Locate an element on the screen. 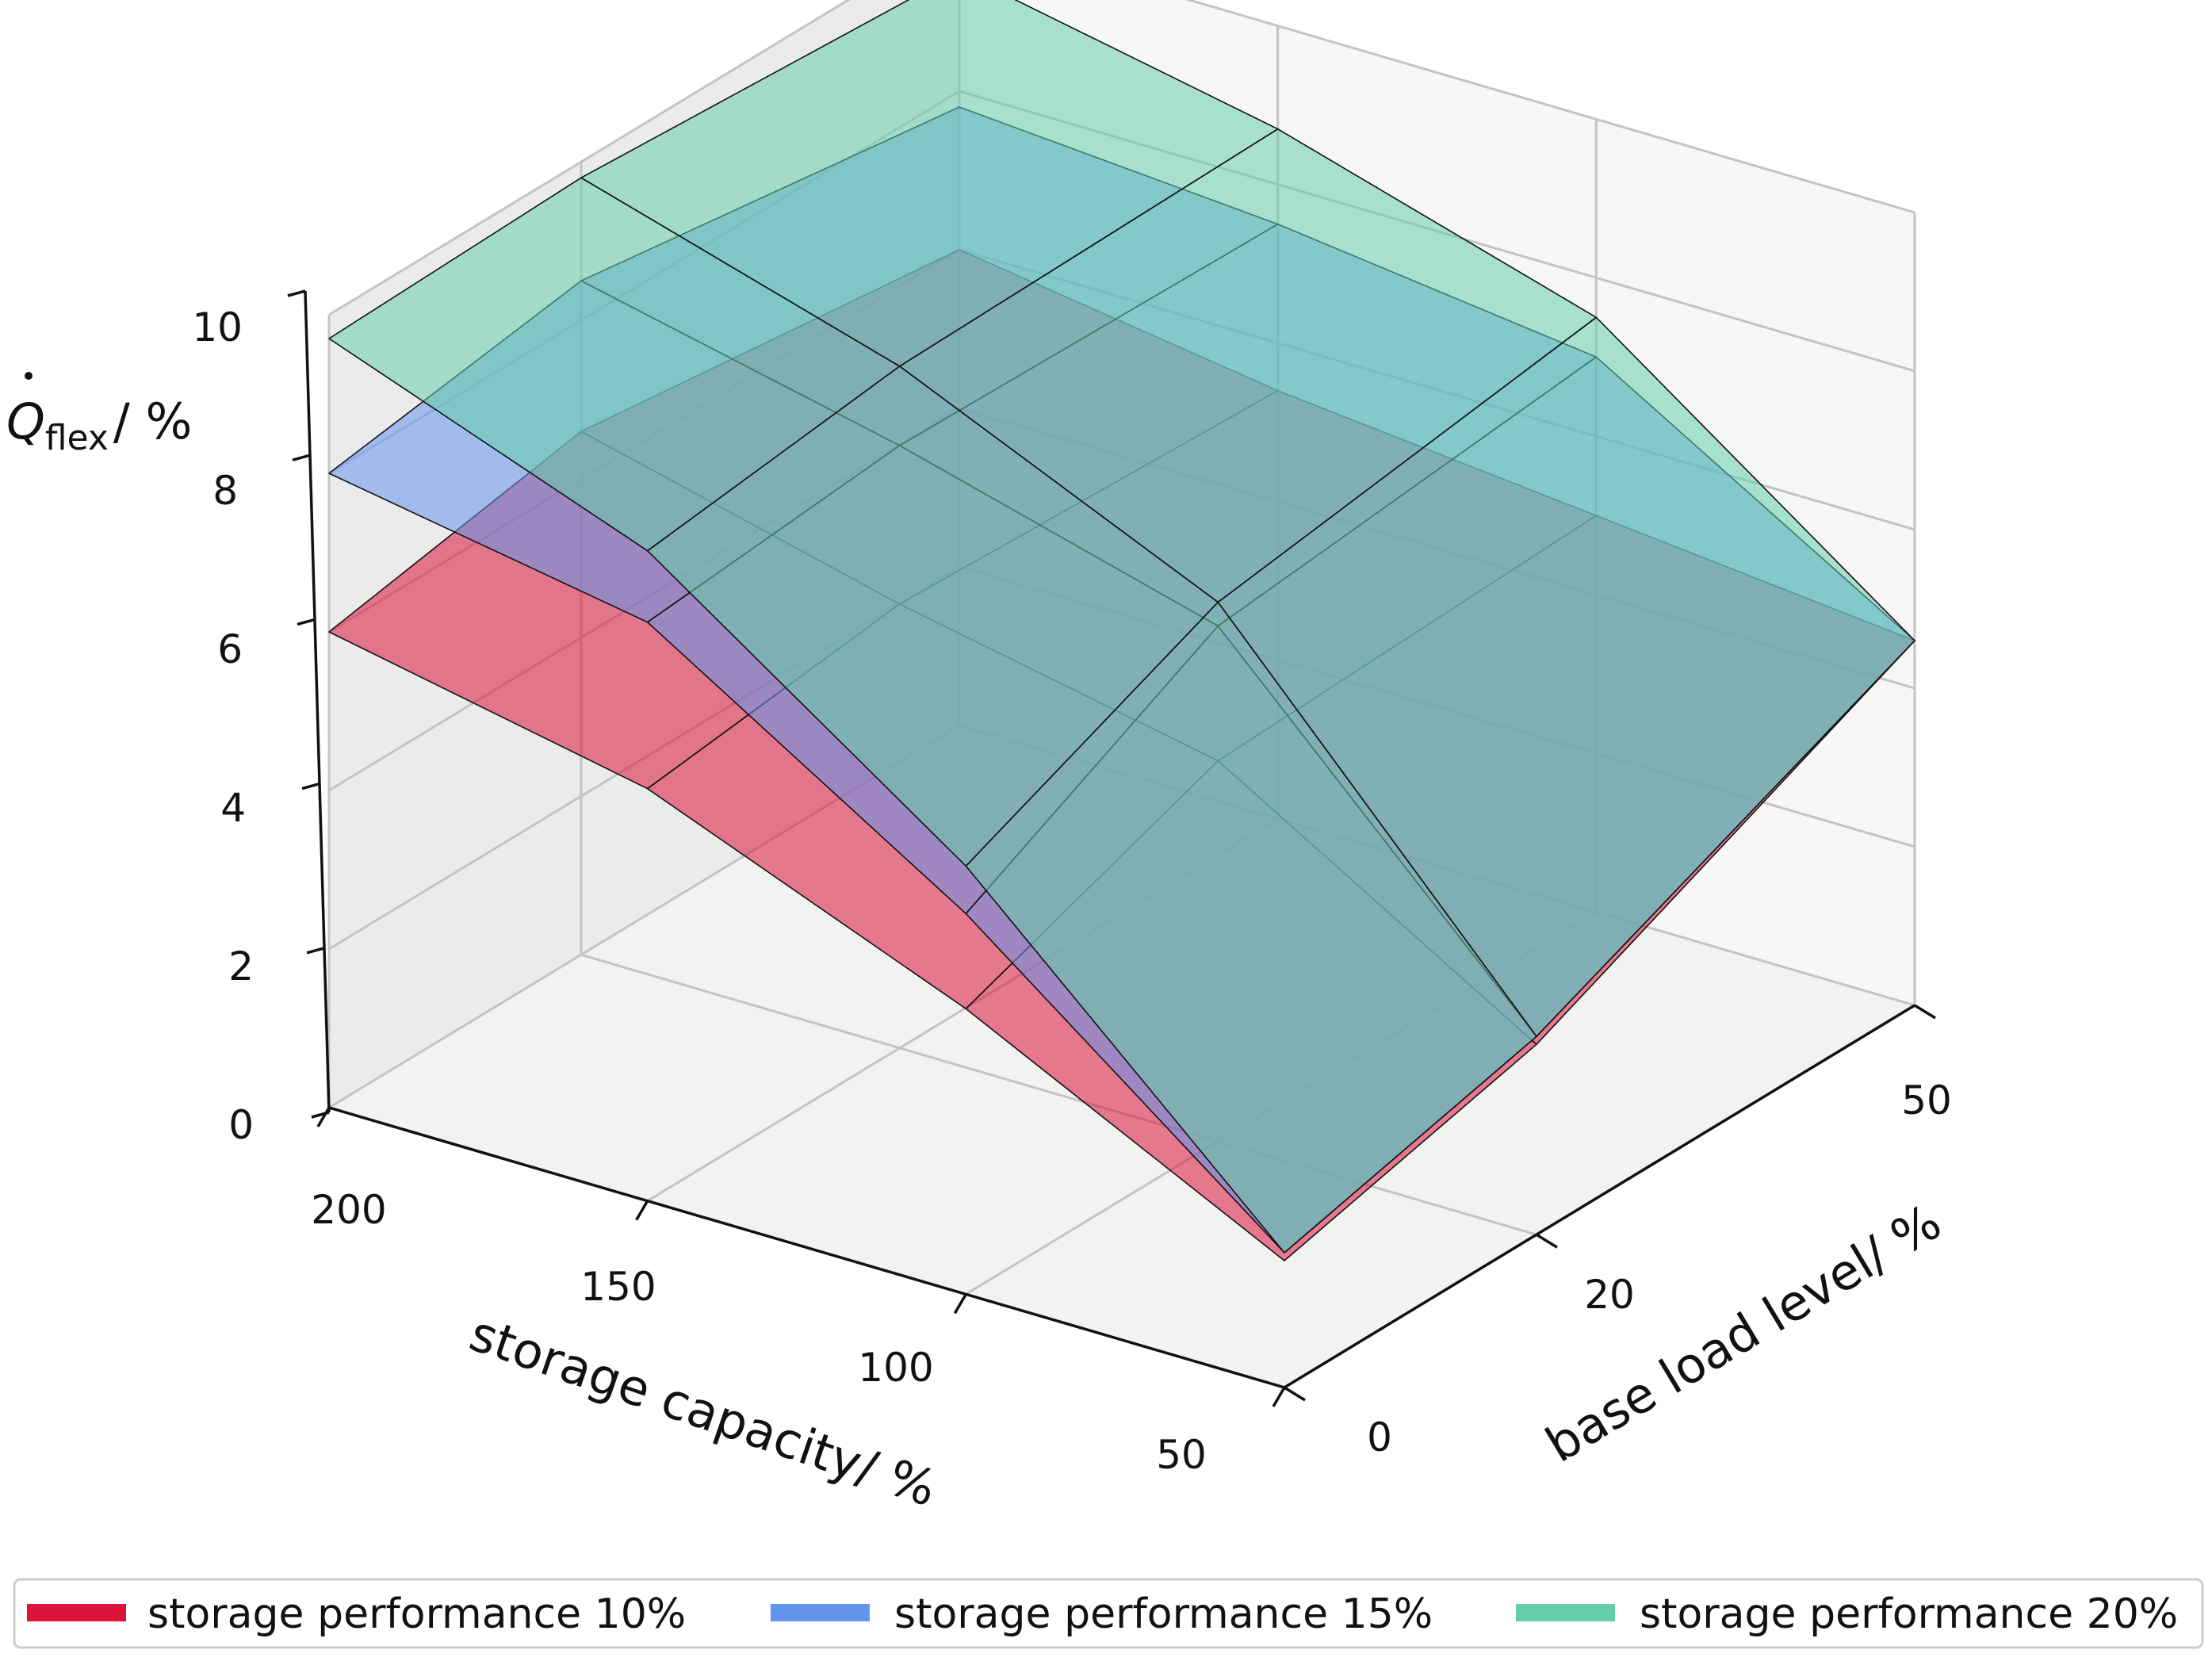 Image resolution: width=2212 pixels, height=1665 pixels. z-label-dot is located at coordinates (29, 376).